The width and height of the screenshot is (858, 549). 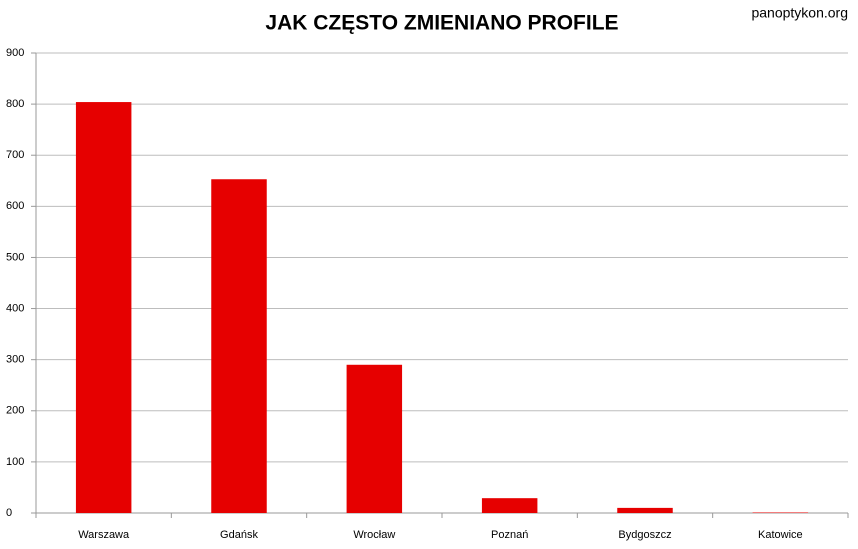 I want to click on watermark: panoptykon.org, so click(x=799, y=13).